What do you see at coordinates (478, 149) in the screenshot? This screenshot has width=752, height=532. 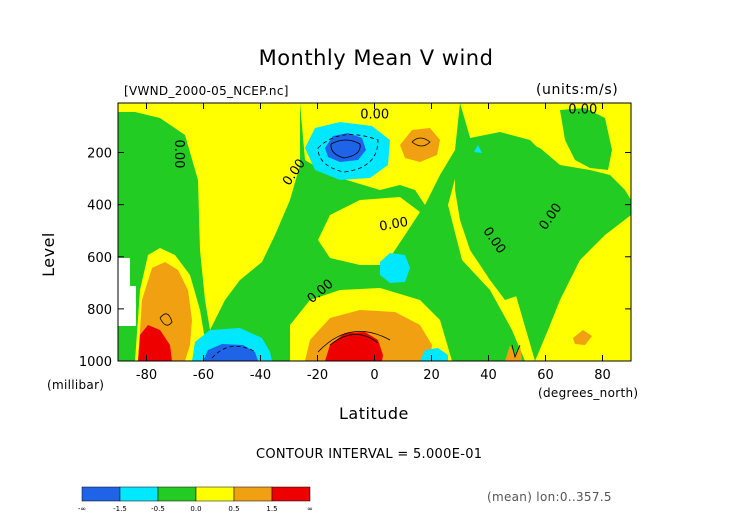 I see `region-neg-cyan-spot` at bounding box center [478, 149].